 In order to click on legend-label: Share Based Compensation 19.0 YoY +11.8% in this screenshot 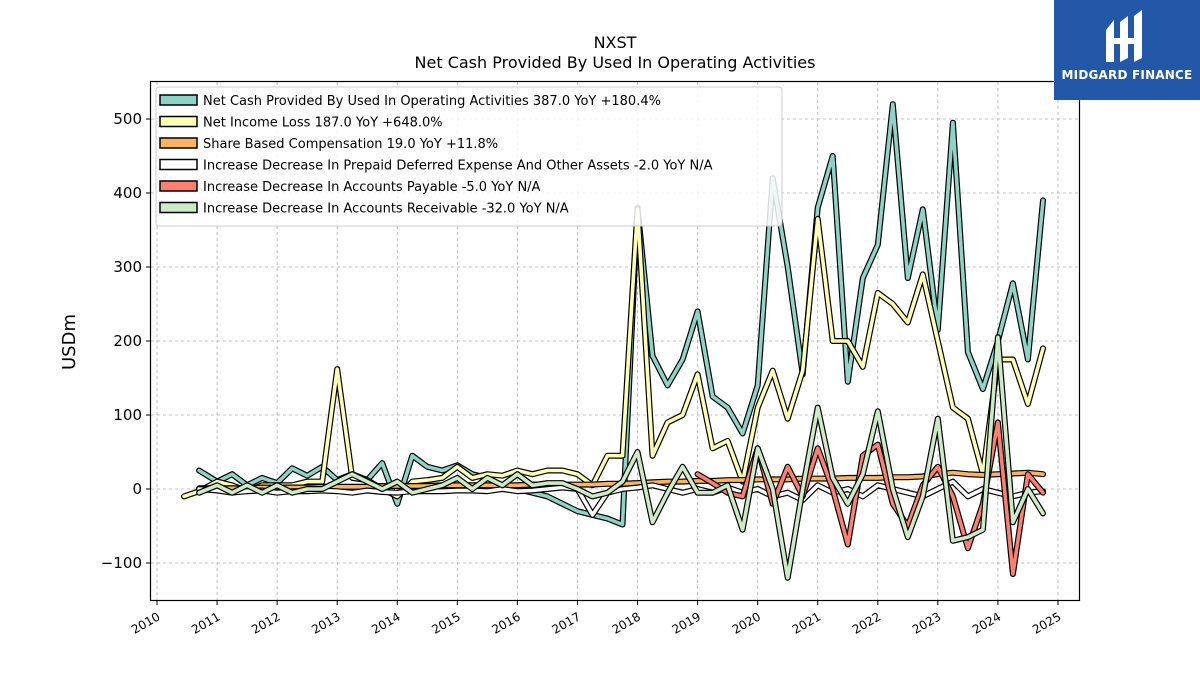, I will do `click(350, 144)`.